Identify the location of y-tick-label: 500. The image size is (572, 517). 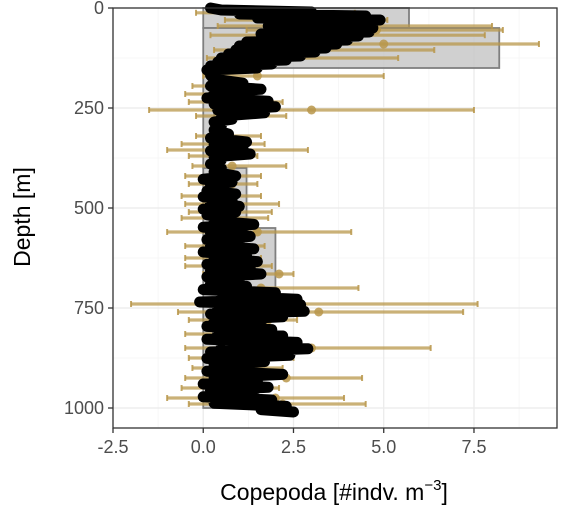
(89, 208).